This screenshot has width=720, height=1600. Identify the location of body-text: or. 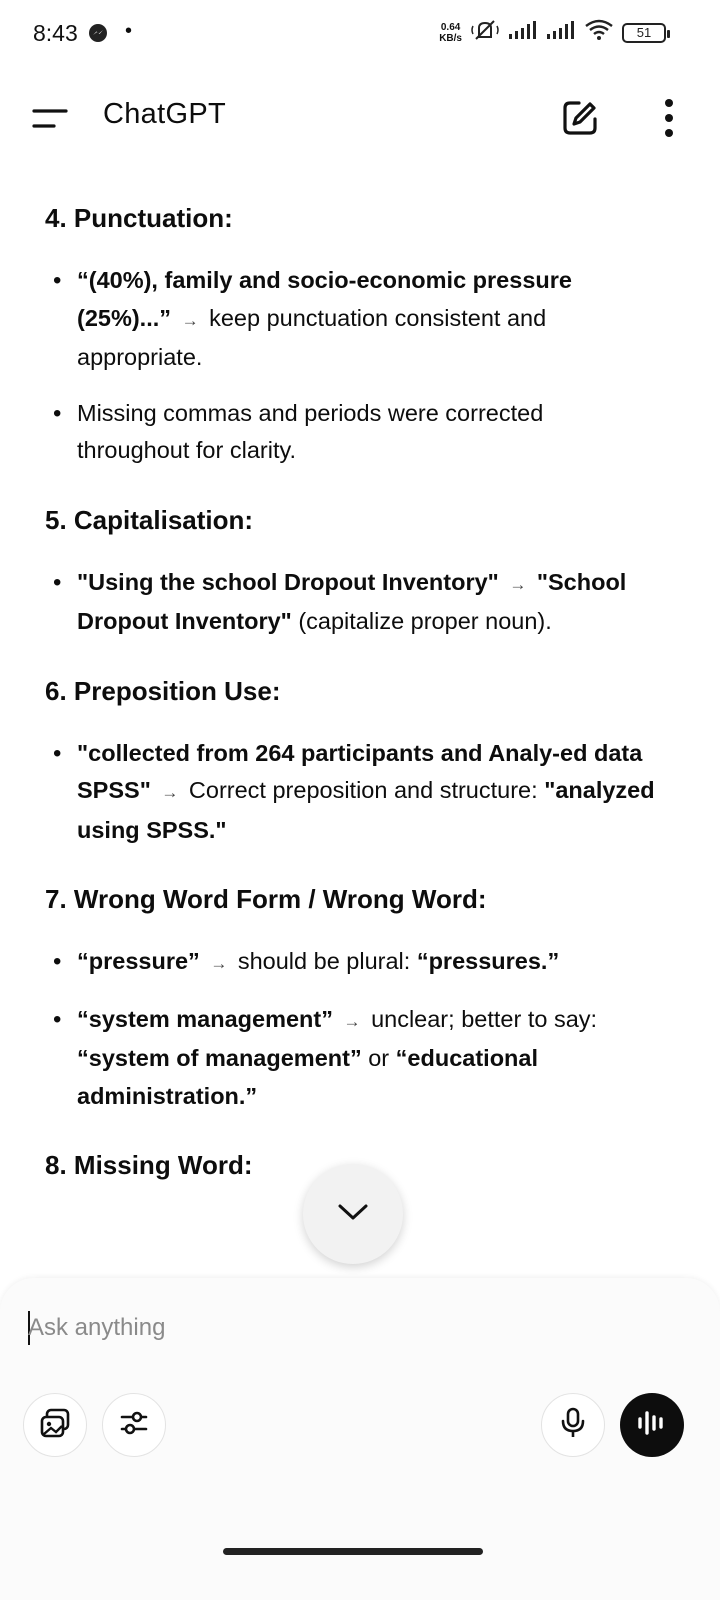
(378, 1058).